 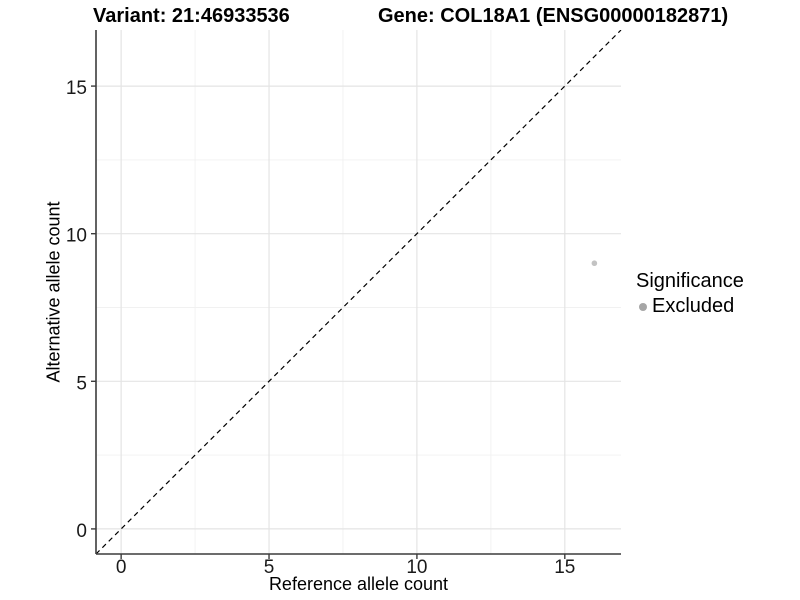 What do you see at coordinates (358, 584) in the screenshot?
I see `x-axis-title: Reference allele count` at bounding box center [358, 584].